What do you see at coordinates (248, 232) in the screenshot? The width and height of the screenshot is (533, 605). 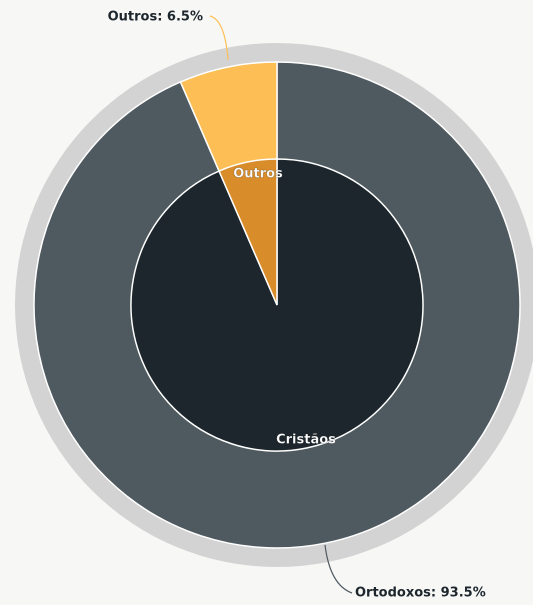 I see `inner-slice` at bounding box center [248, 232].